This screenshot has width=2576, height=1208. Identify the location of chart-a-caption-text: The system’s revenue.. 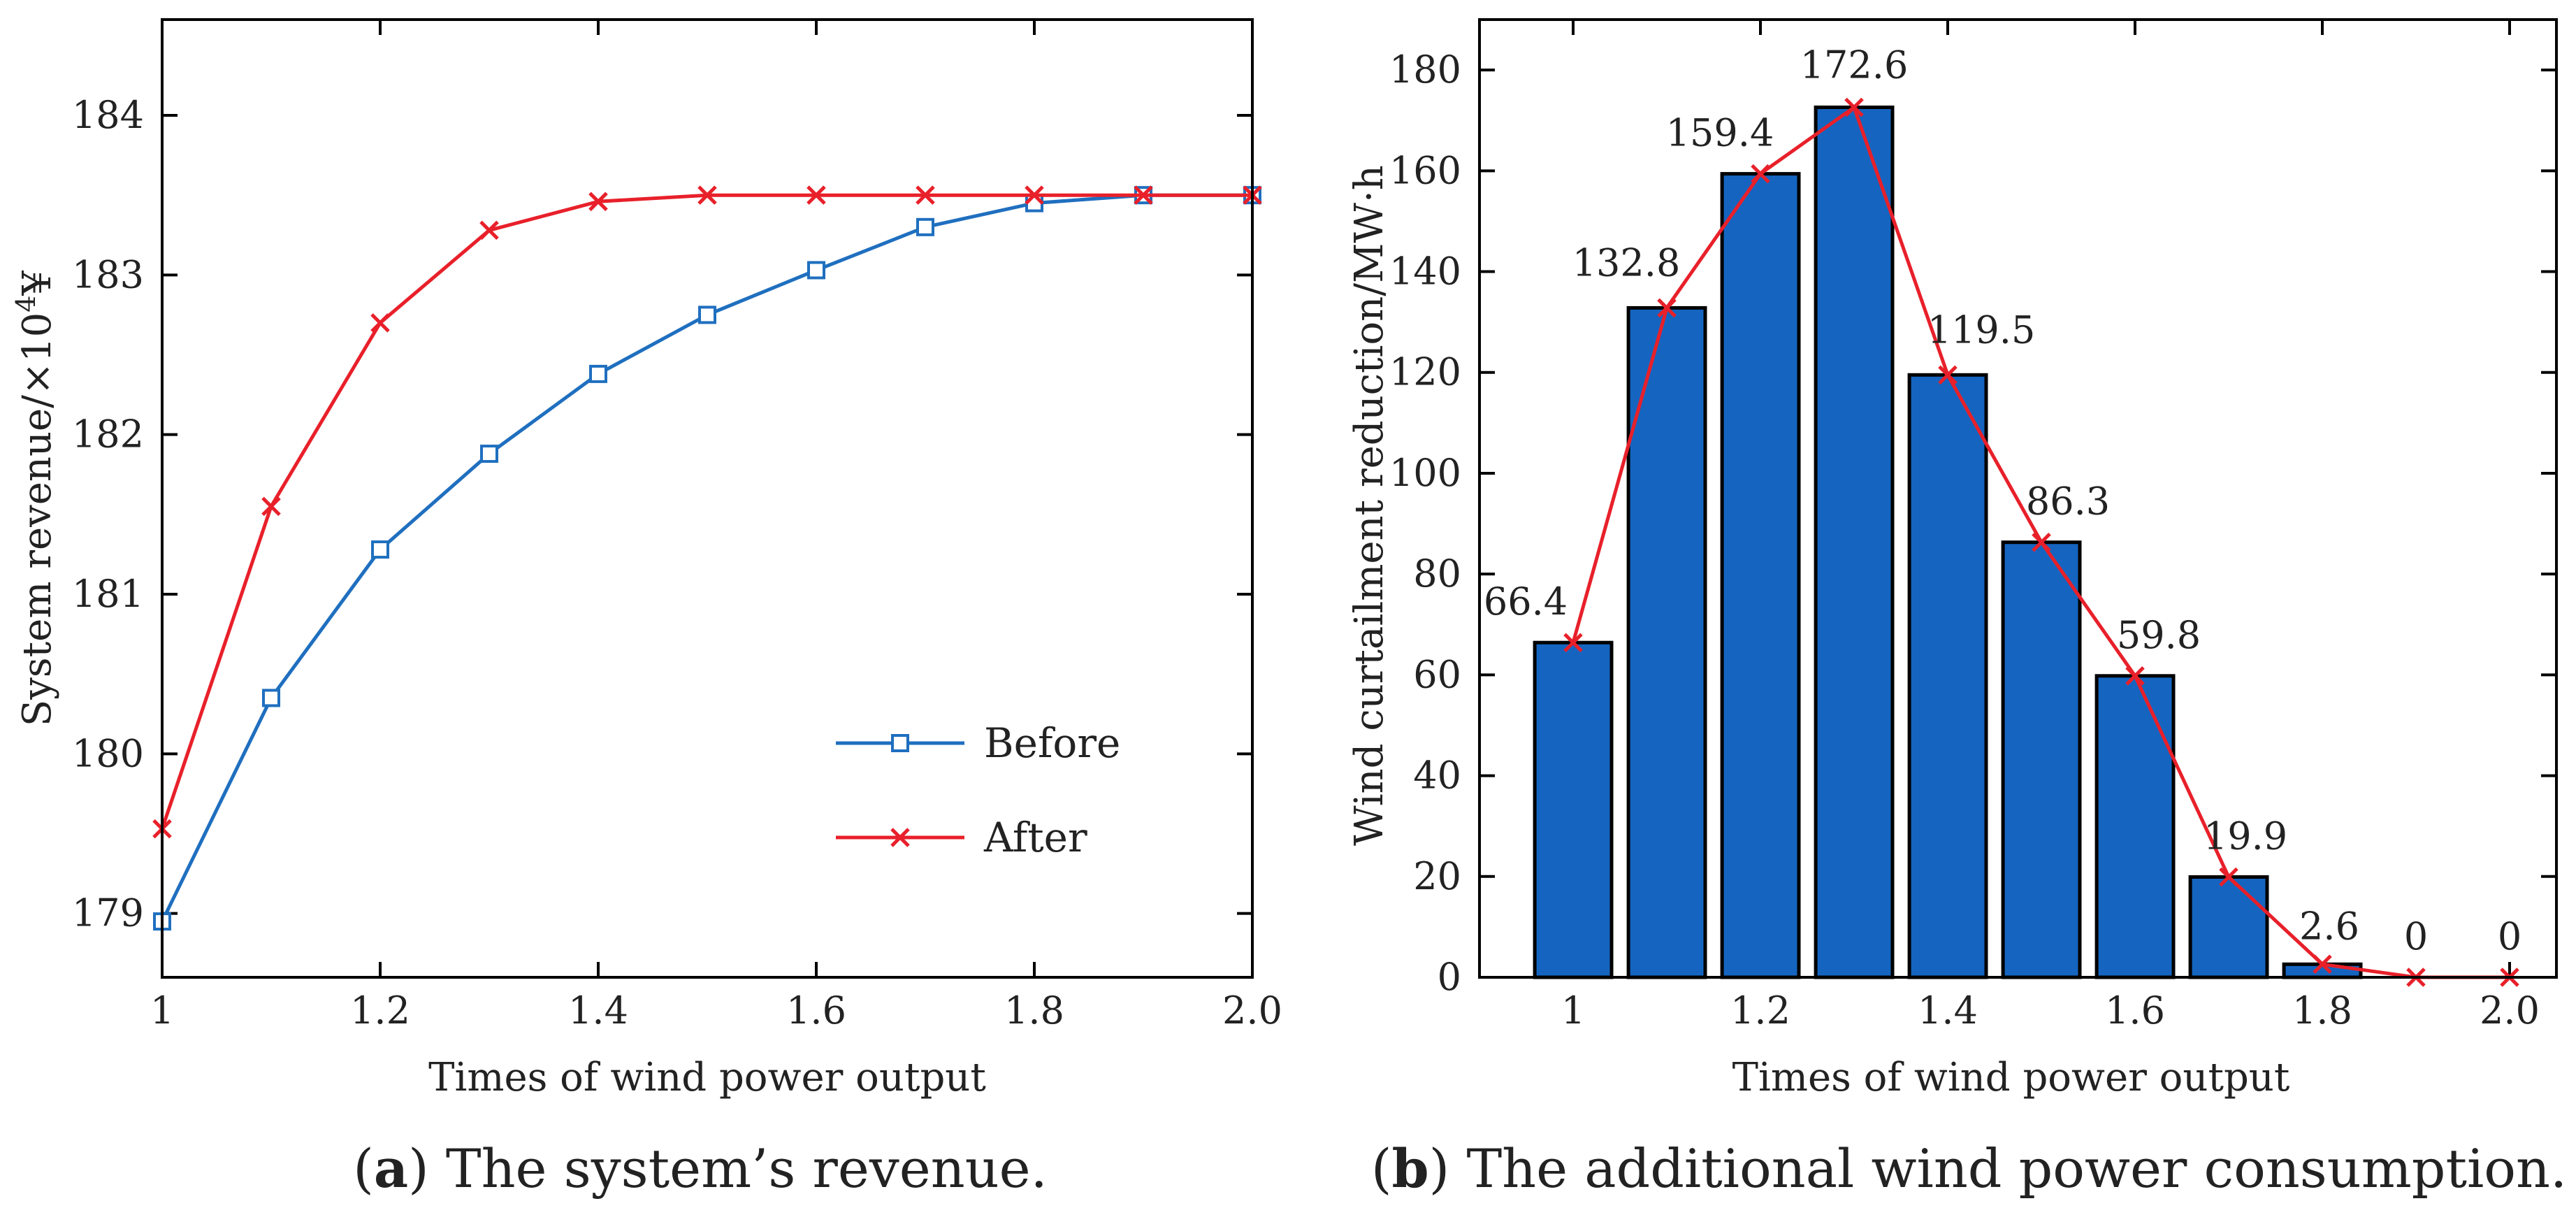
(747, 1168).